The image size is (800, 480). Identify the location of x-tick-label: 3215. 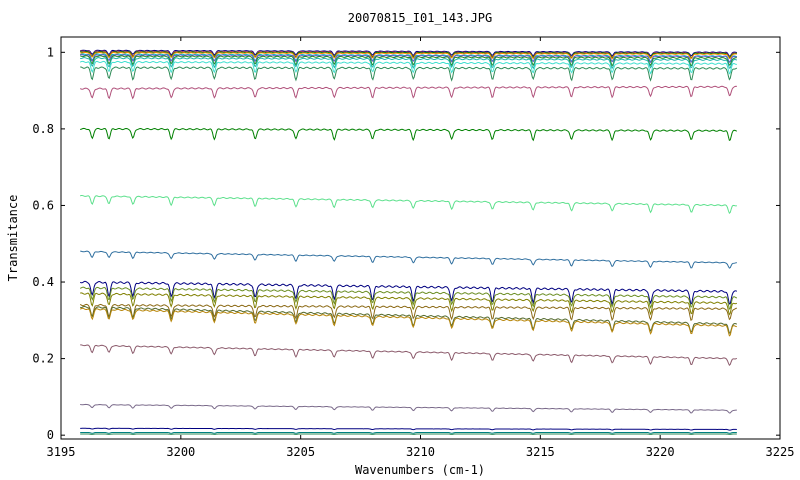
(540, 452).